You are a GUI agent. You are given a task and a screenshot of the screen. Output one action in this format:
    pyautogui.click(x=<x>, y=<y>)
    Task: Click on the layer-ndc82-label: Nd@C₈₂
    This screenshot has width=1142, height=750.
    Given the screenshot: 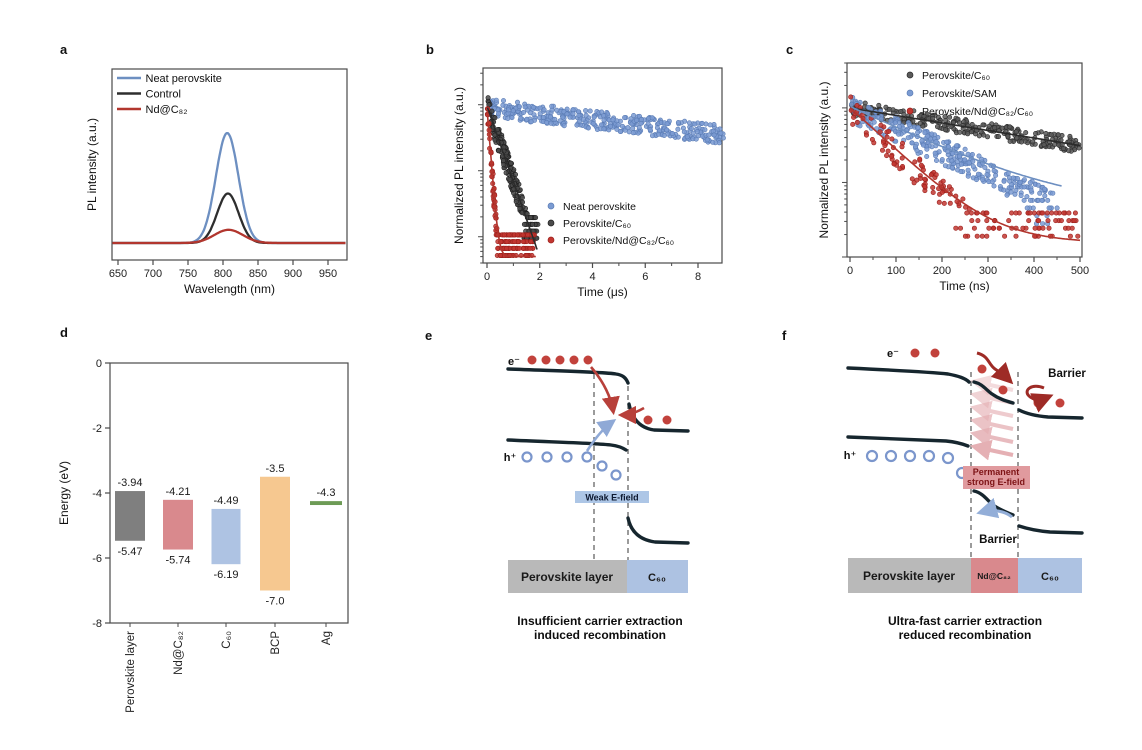 What is the action you would take?
    pyautogui.click(x=994, y=576)
    